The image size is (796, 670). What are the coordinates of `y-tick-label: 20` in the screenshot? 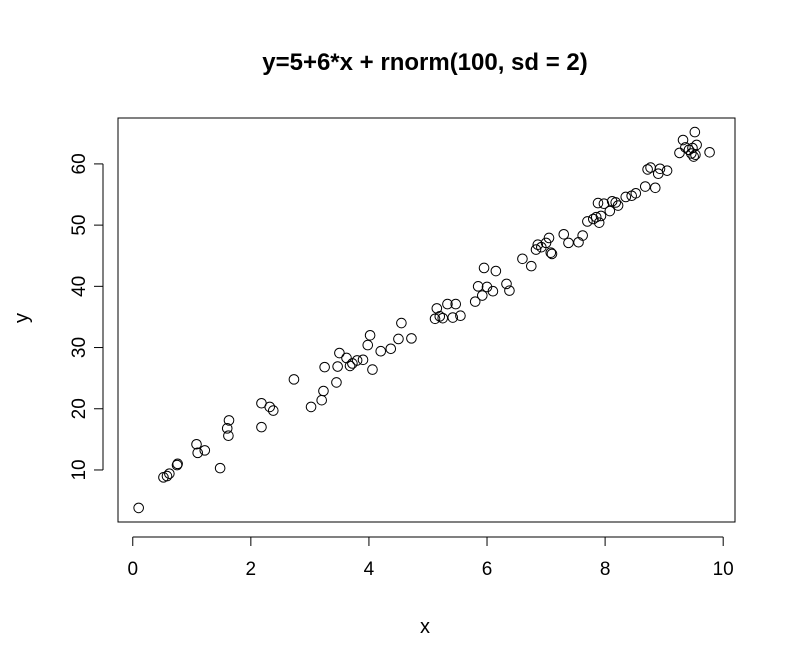 It's located at (79, 408).